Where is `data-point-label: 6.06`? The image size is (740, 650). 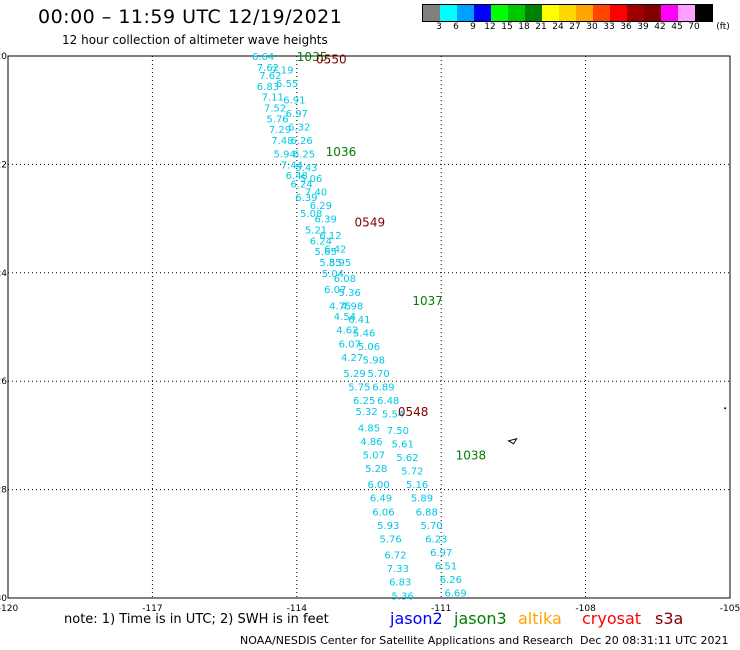
data-point-label: 6.06 is located at coordinates (383, 512).